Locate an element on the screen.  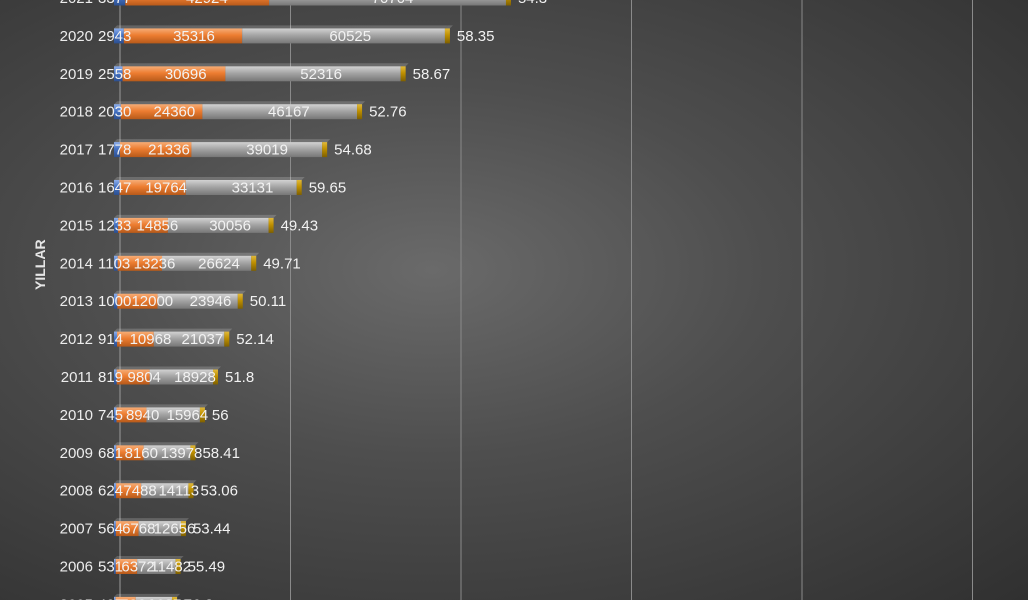
data-label-series3: 70704 is located at coordinates (393, 3).